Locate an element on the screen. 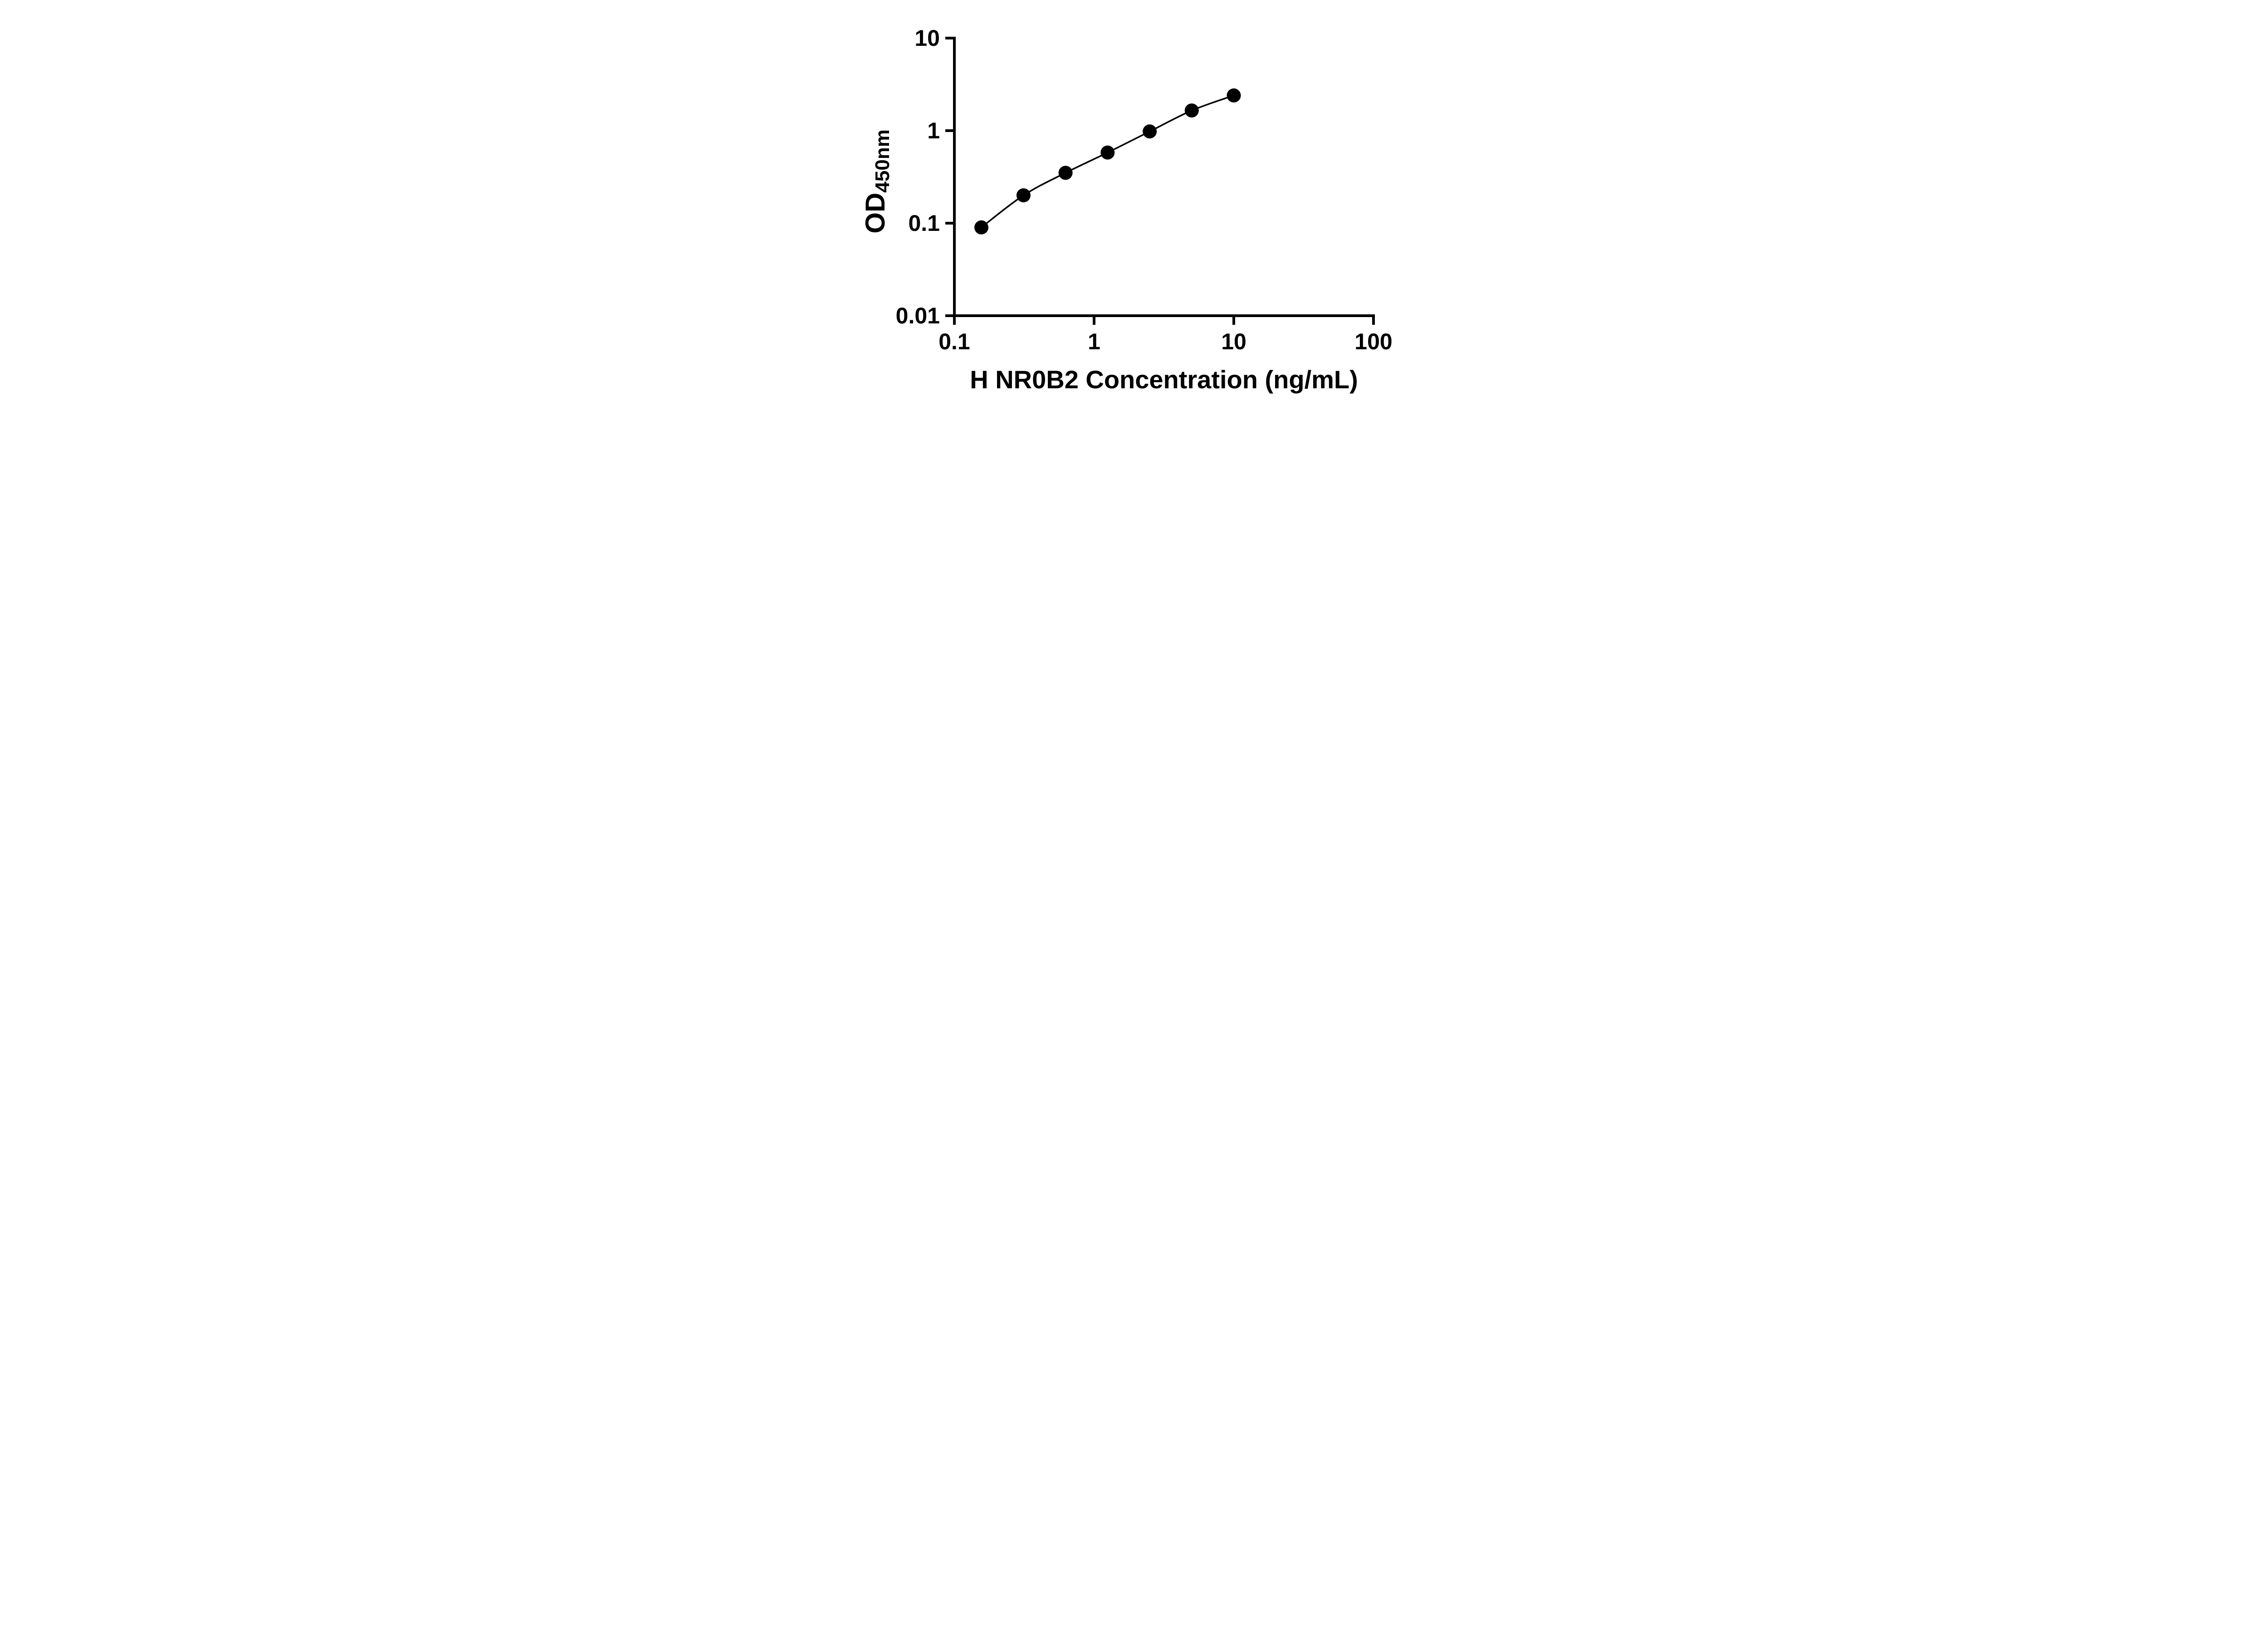  x-tick-label: 10 is located at coordinates (1233, 341).